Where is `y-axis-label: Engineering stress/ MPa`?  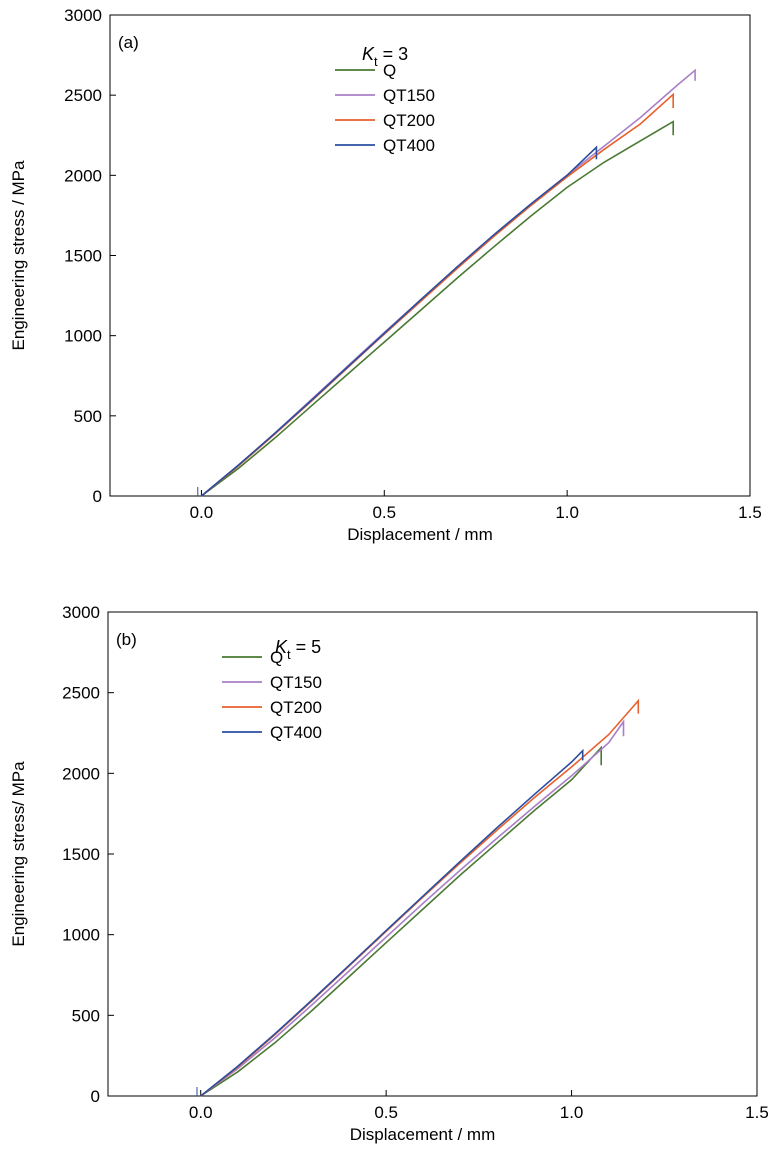 y-axis-label: Engineering stress/ MPa is located at coordinates (18, 854).